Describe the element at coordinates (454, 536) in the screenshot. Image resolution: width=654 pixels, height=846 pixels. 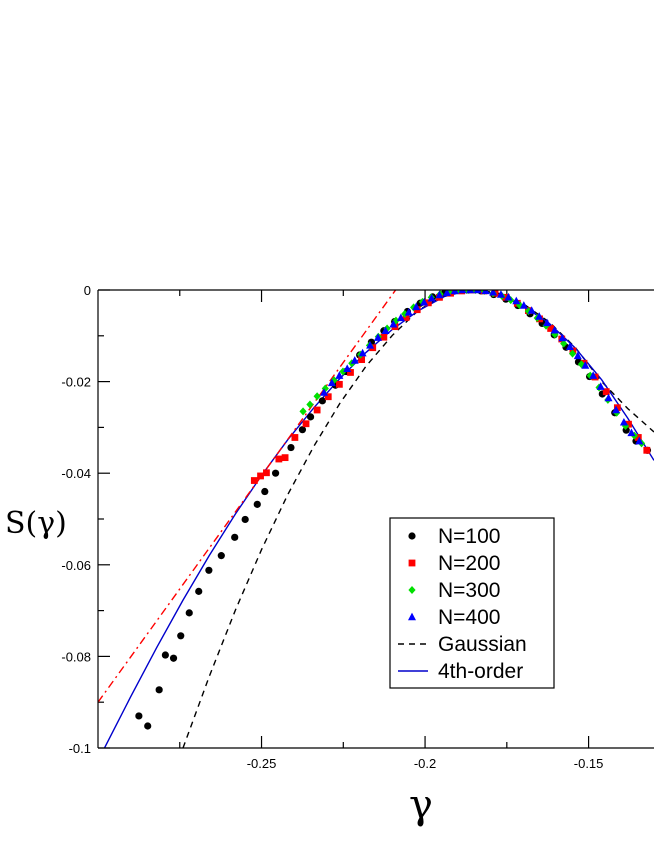
I see `legend-entry-n-100: N=100` at that location.